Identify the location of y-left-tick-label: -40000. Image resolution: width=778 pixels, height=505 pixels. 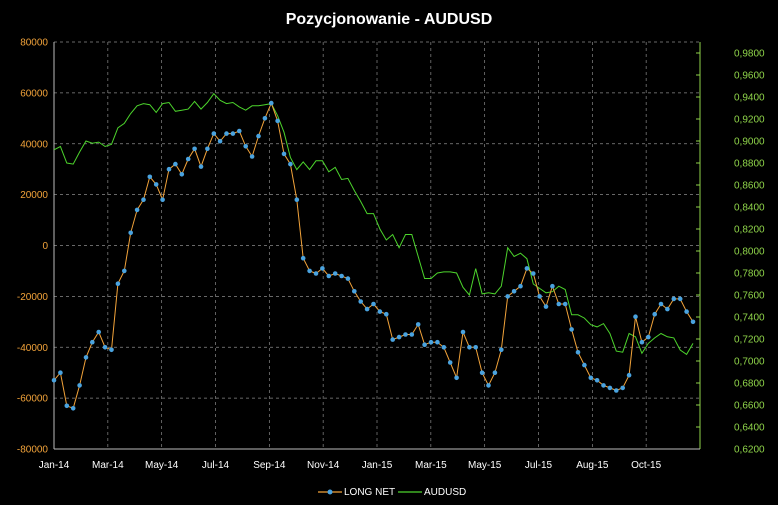
(33, 348).